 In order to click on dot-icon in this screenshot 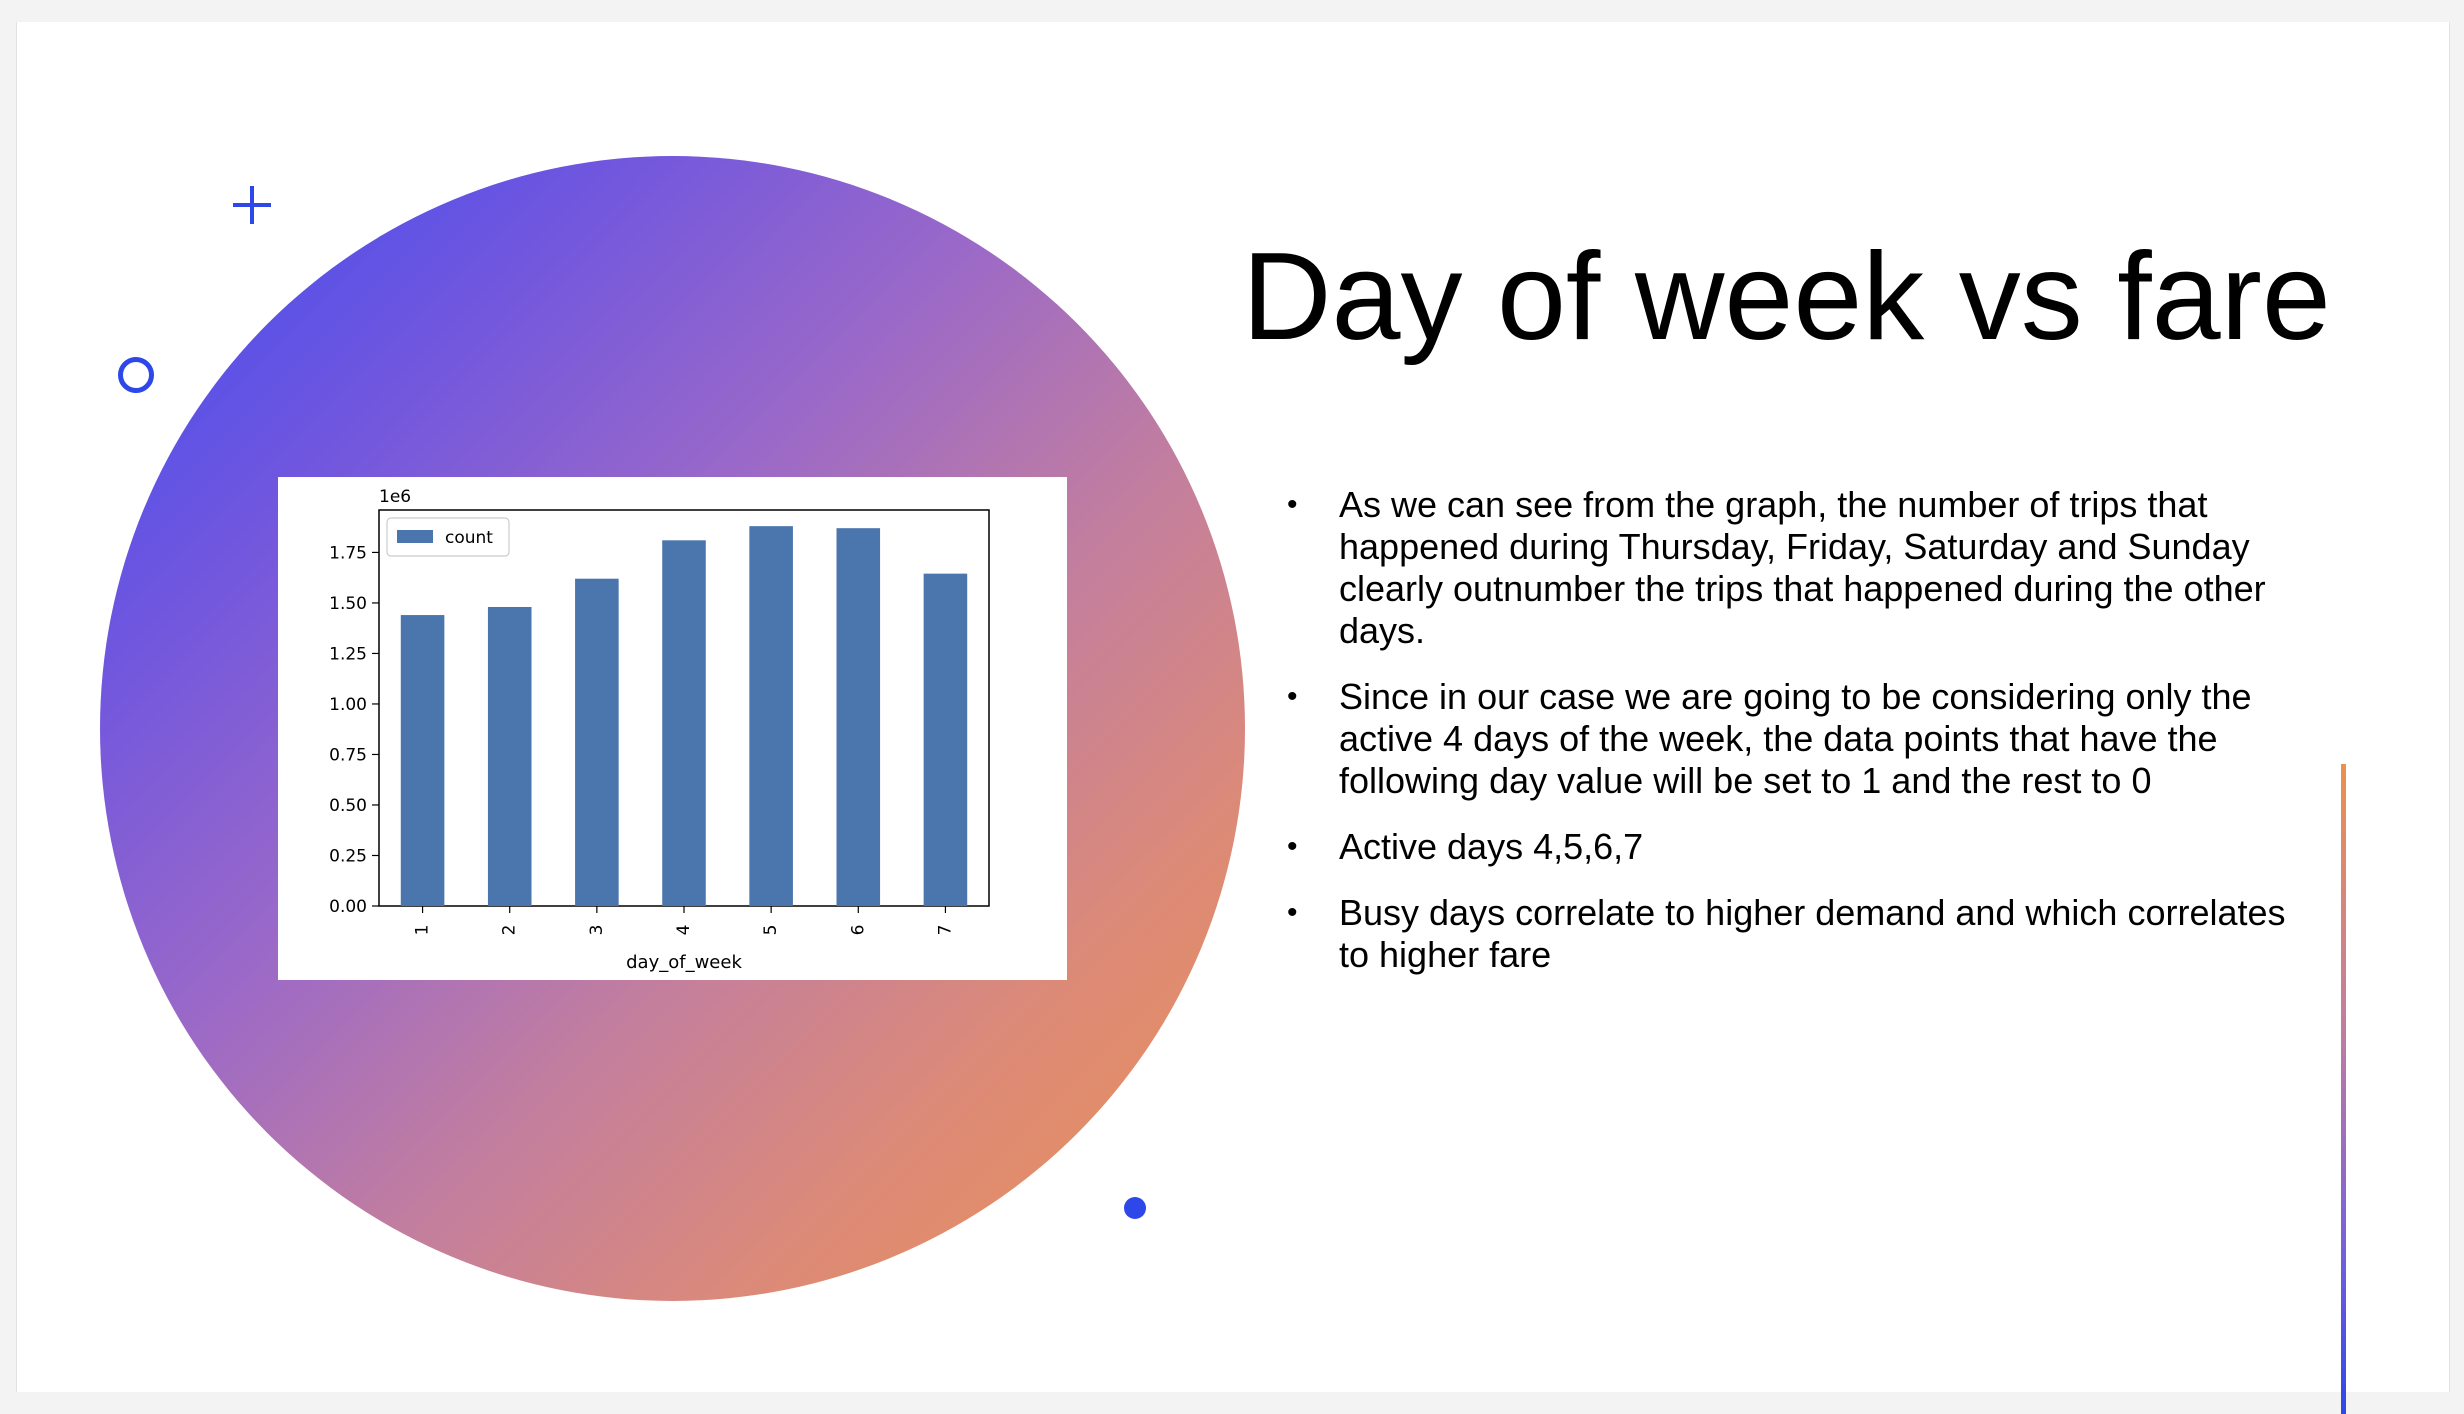, I will do `click(1135, 1208)`.